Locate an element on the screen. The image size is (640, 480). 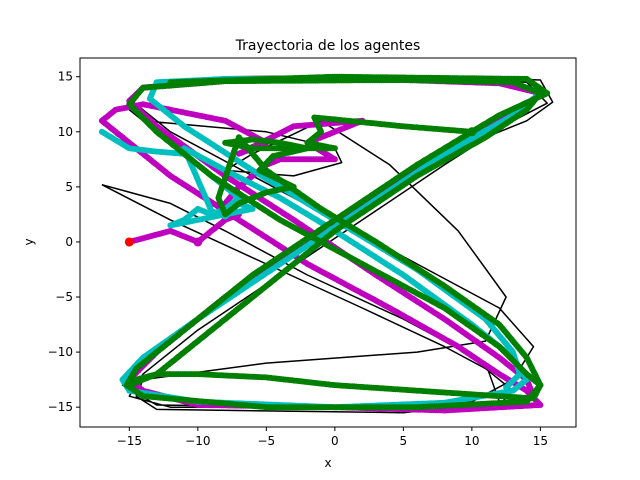
y-tick-label: 10 is located at coordinates (65, 132).